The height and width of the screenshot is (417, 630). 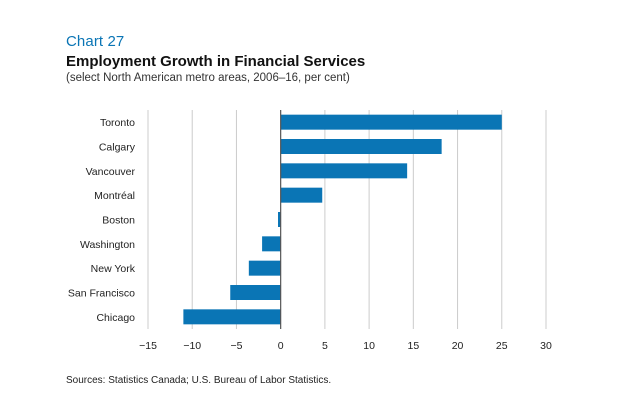 What do you see at coordinates (101, 294) in the screenshot?
I see `category-label: San Francisco` at bounding box center [101, 294].